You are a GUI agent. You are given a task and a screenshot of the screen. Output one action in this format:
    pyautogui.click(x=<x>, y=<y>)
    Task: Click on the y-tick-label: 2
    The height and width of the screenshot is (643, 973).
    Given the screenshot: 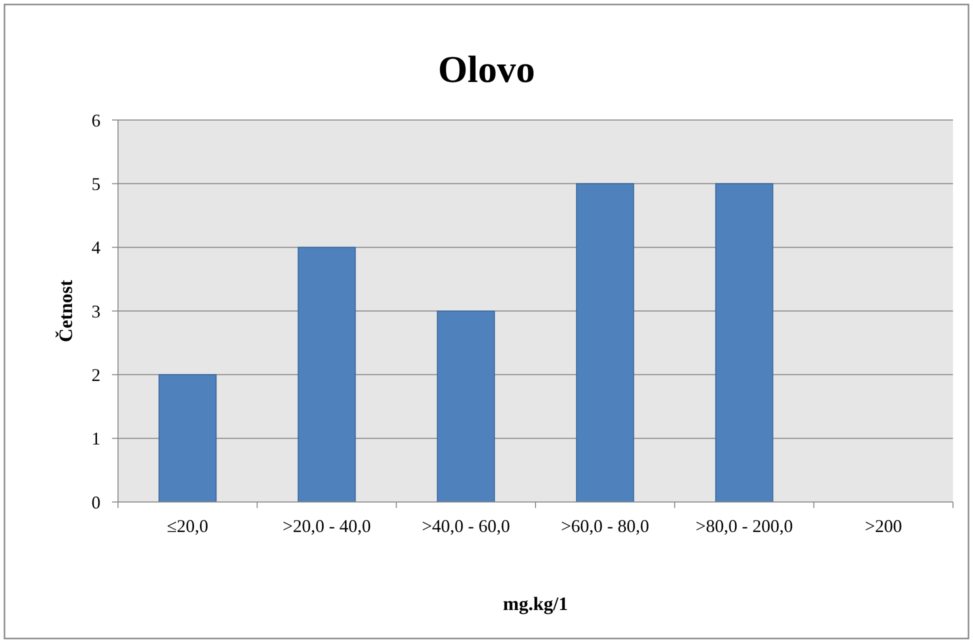 What is the action you would take?
    pyautogui.click(x=96, y=374)
    